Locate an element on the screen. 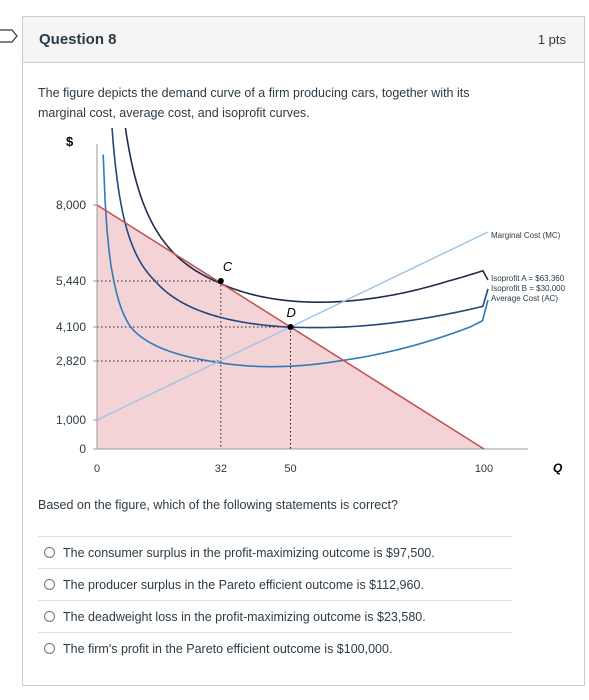  y-tick-label: 8,000 is located at coordinates (71, 205).